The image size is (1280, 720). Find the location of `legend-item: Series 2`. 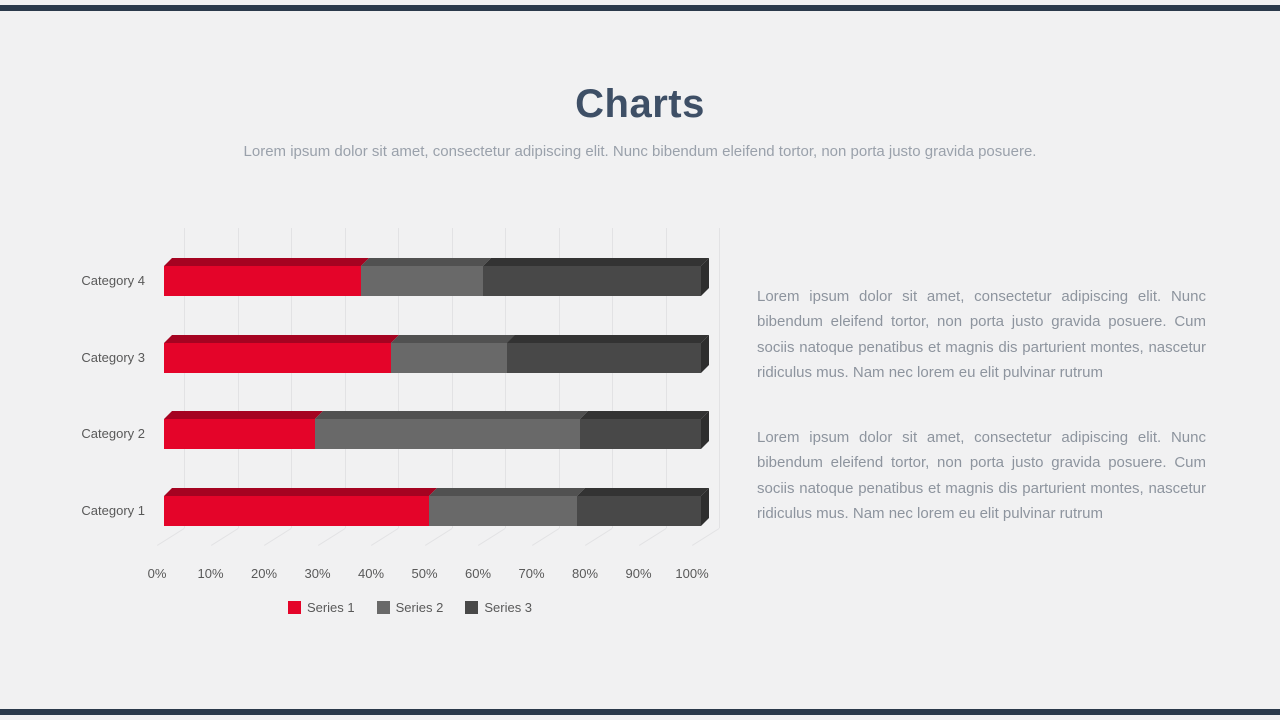

legend-item: Series 2 is located at coordinates (410, 607).